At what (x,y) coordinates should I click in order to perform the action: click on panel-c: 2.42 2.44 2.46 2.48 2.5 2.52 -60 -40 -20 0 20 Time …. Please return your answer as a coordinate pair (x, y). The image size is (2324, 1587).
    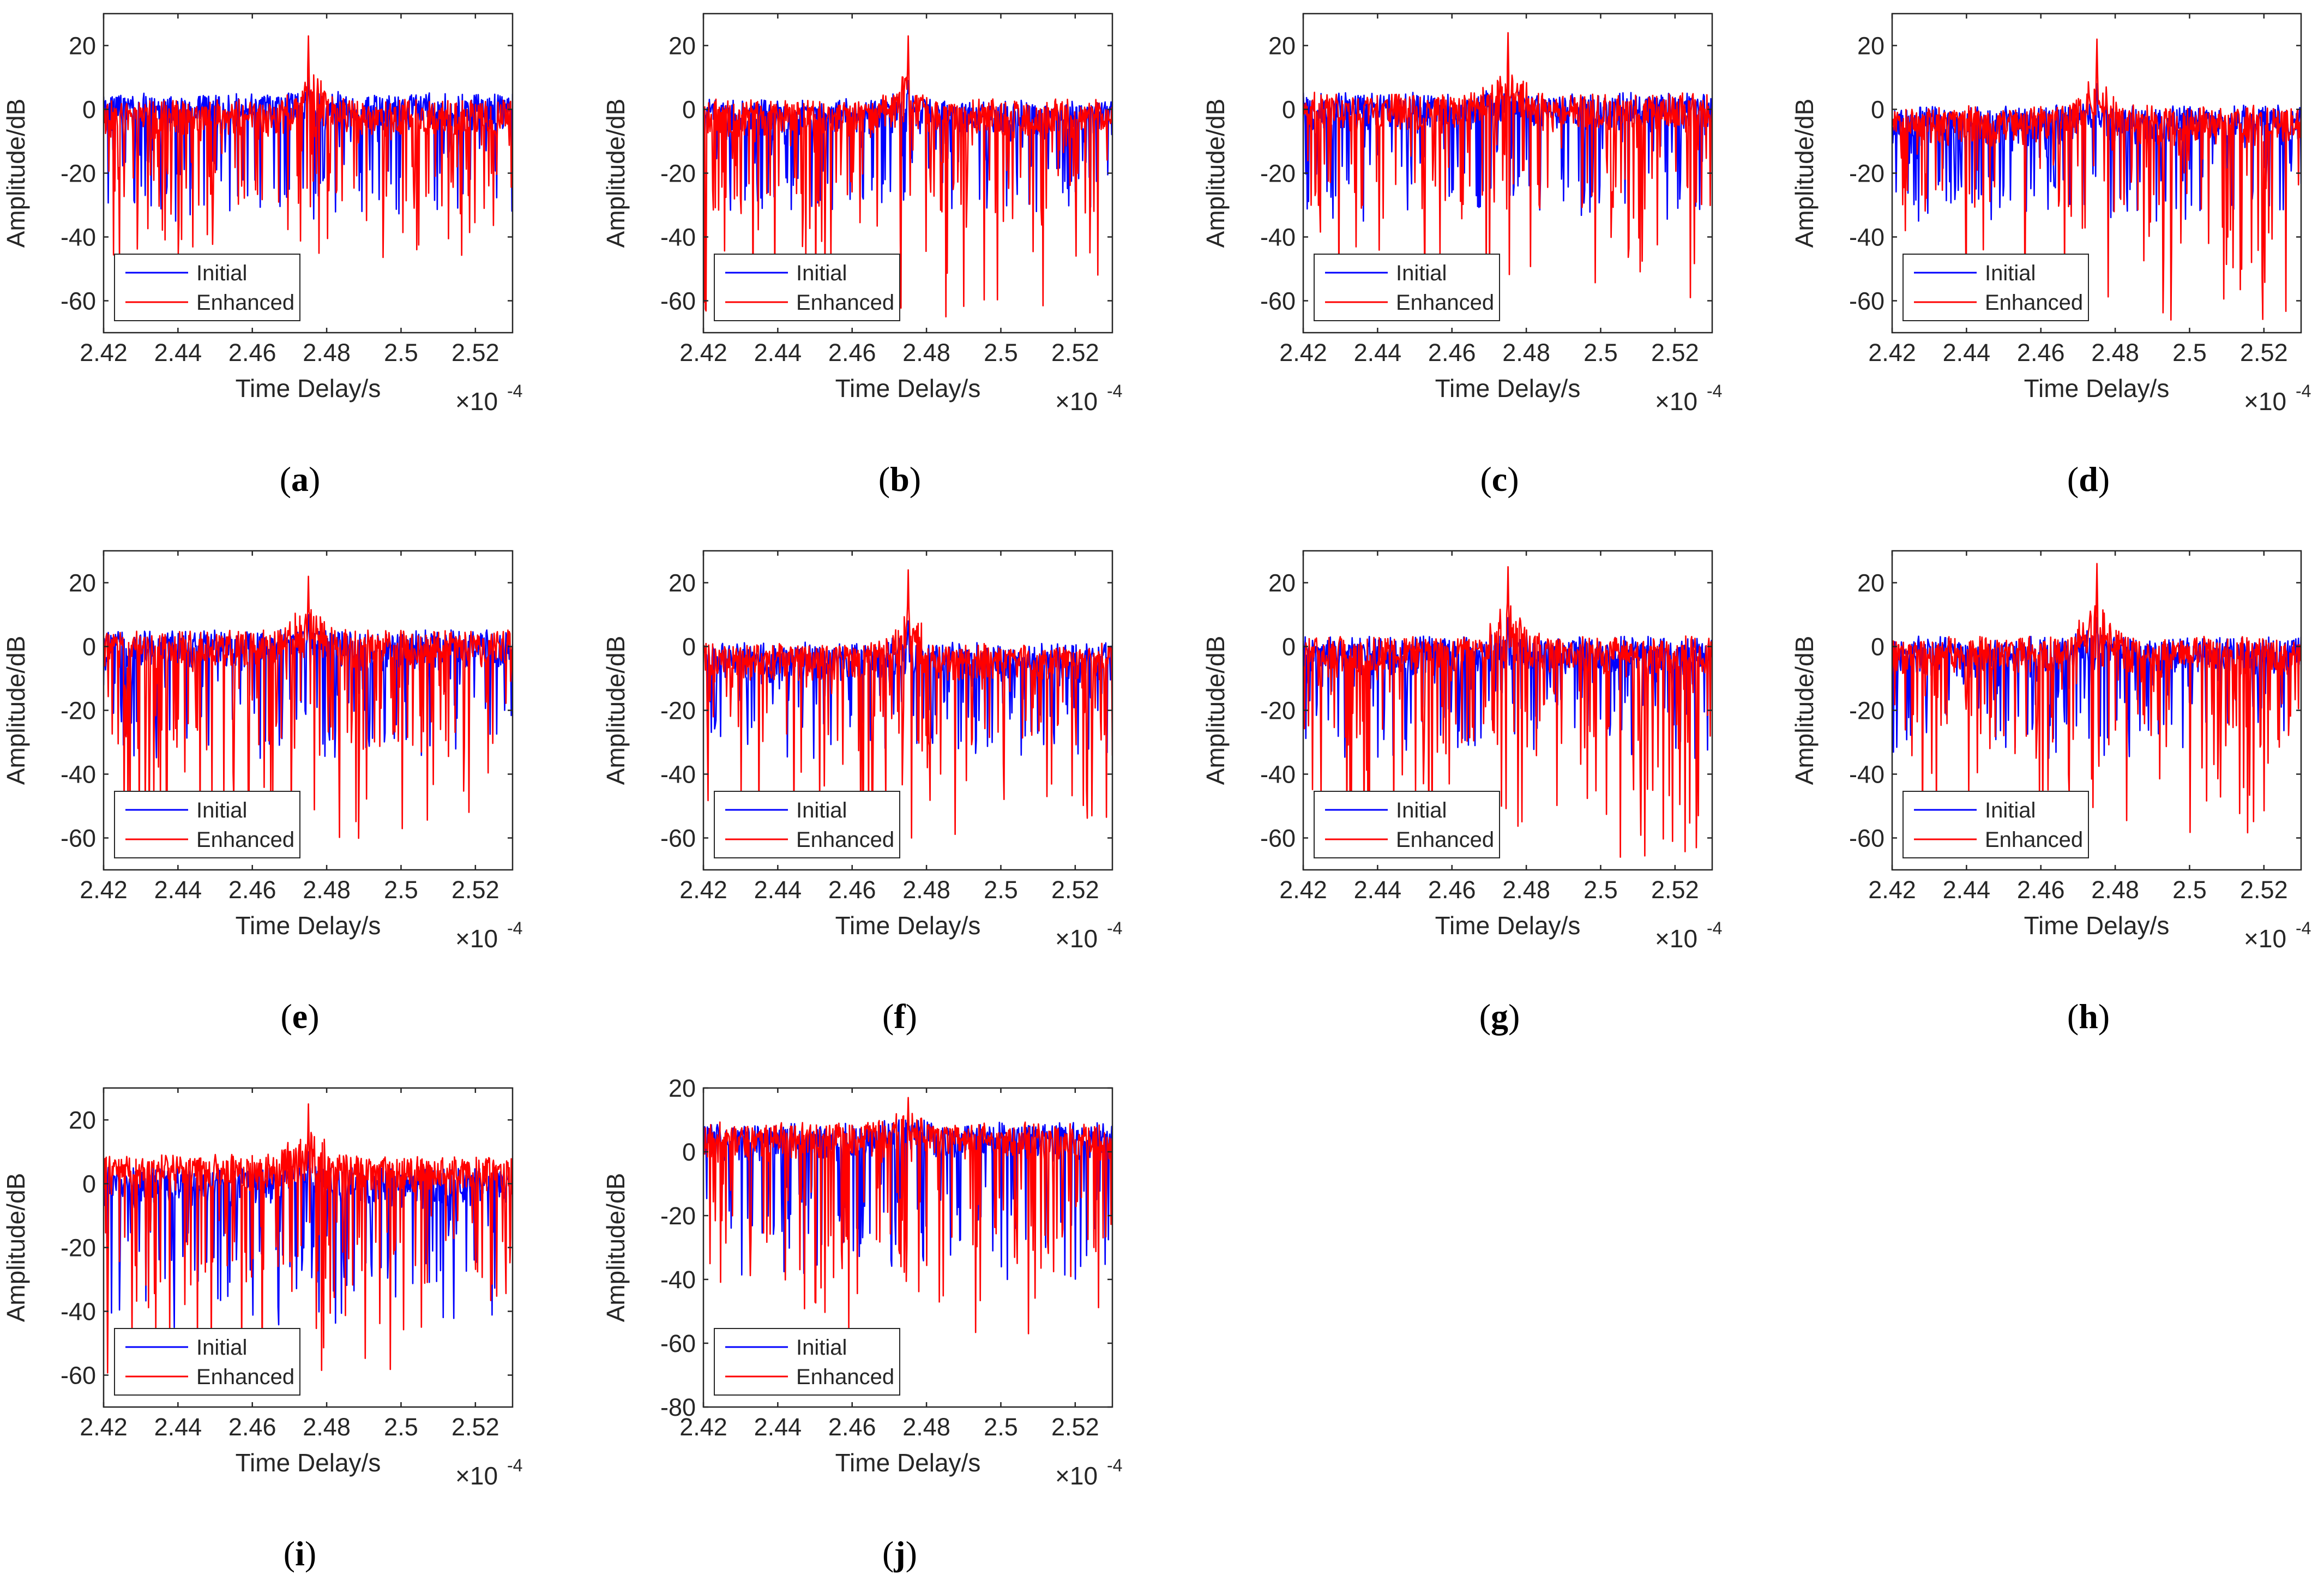
    Looking at the image, I should click on (1461, 214).